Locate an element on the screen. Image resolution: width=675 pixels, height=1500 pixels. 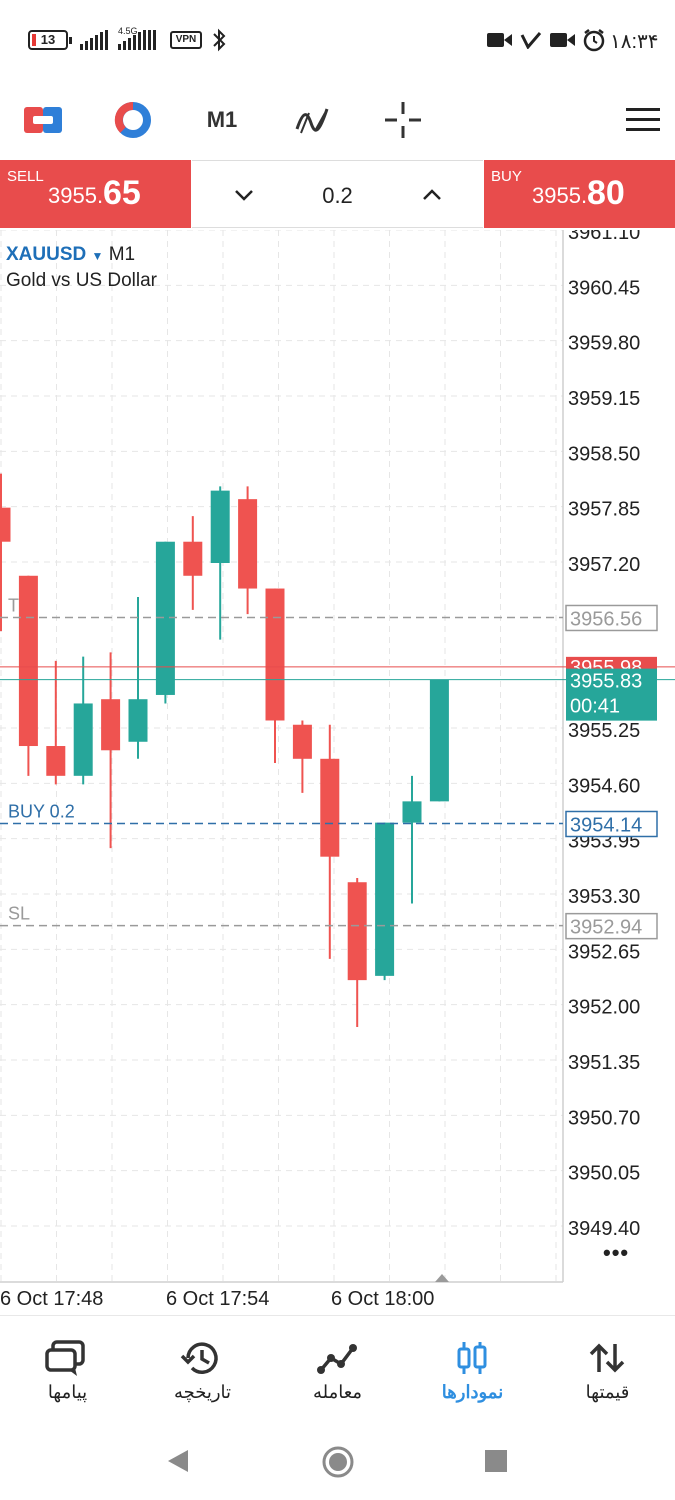
one-click-trade-panel: SELL 3955. 65 0.2 BUY 3955. 80 is located at coordinates (337, 195).